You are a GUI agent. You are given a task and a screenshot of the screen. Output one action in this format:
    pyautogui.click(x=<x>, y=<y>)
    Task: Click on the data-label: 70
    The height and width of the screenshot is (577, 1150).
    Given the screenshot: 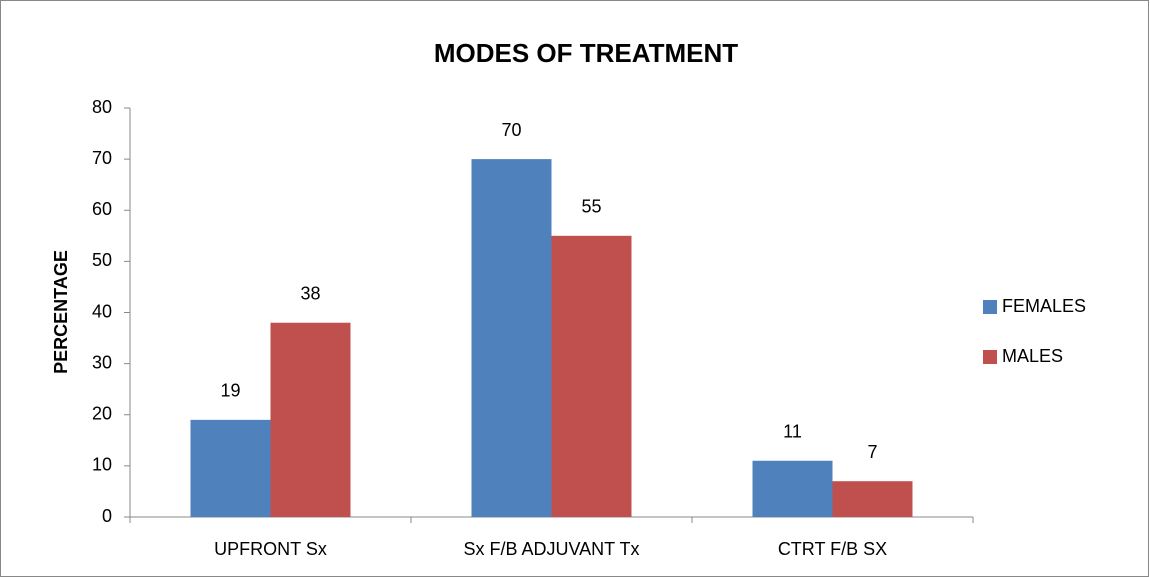 What is the action you would take?
    pyautogui.click(x=511, y=130)
    